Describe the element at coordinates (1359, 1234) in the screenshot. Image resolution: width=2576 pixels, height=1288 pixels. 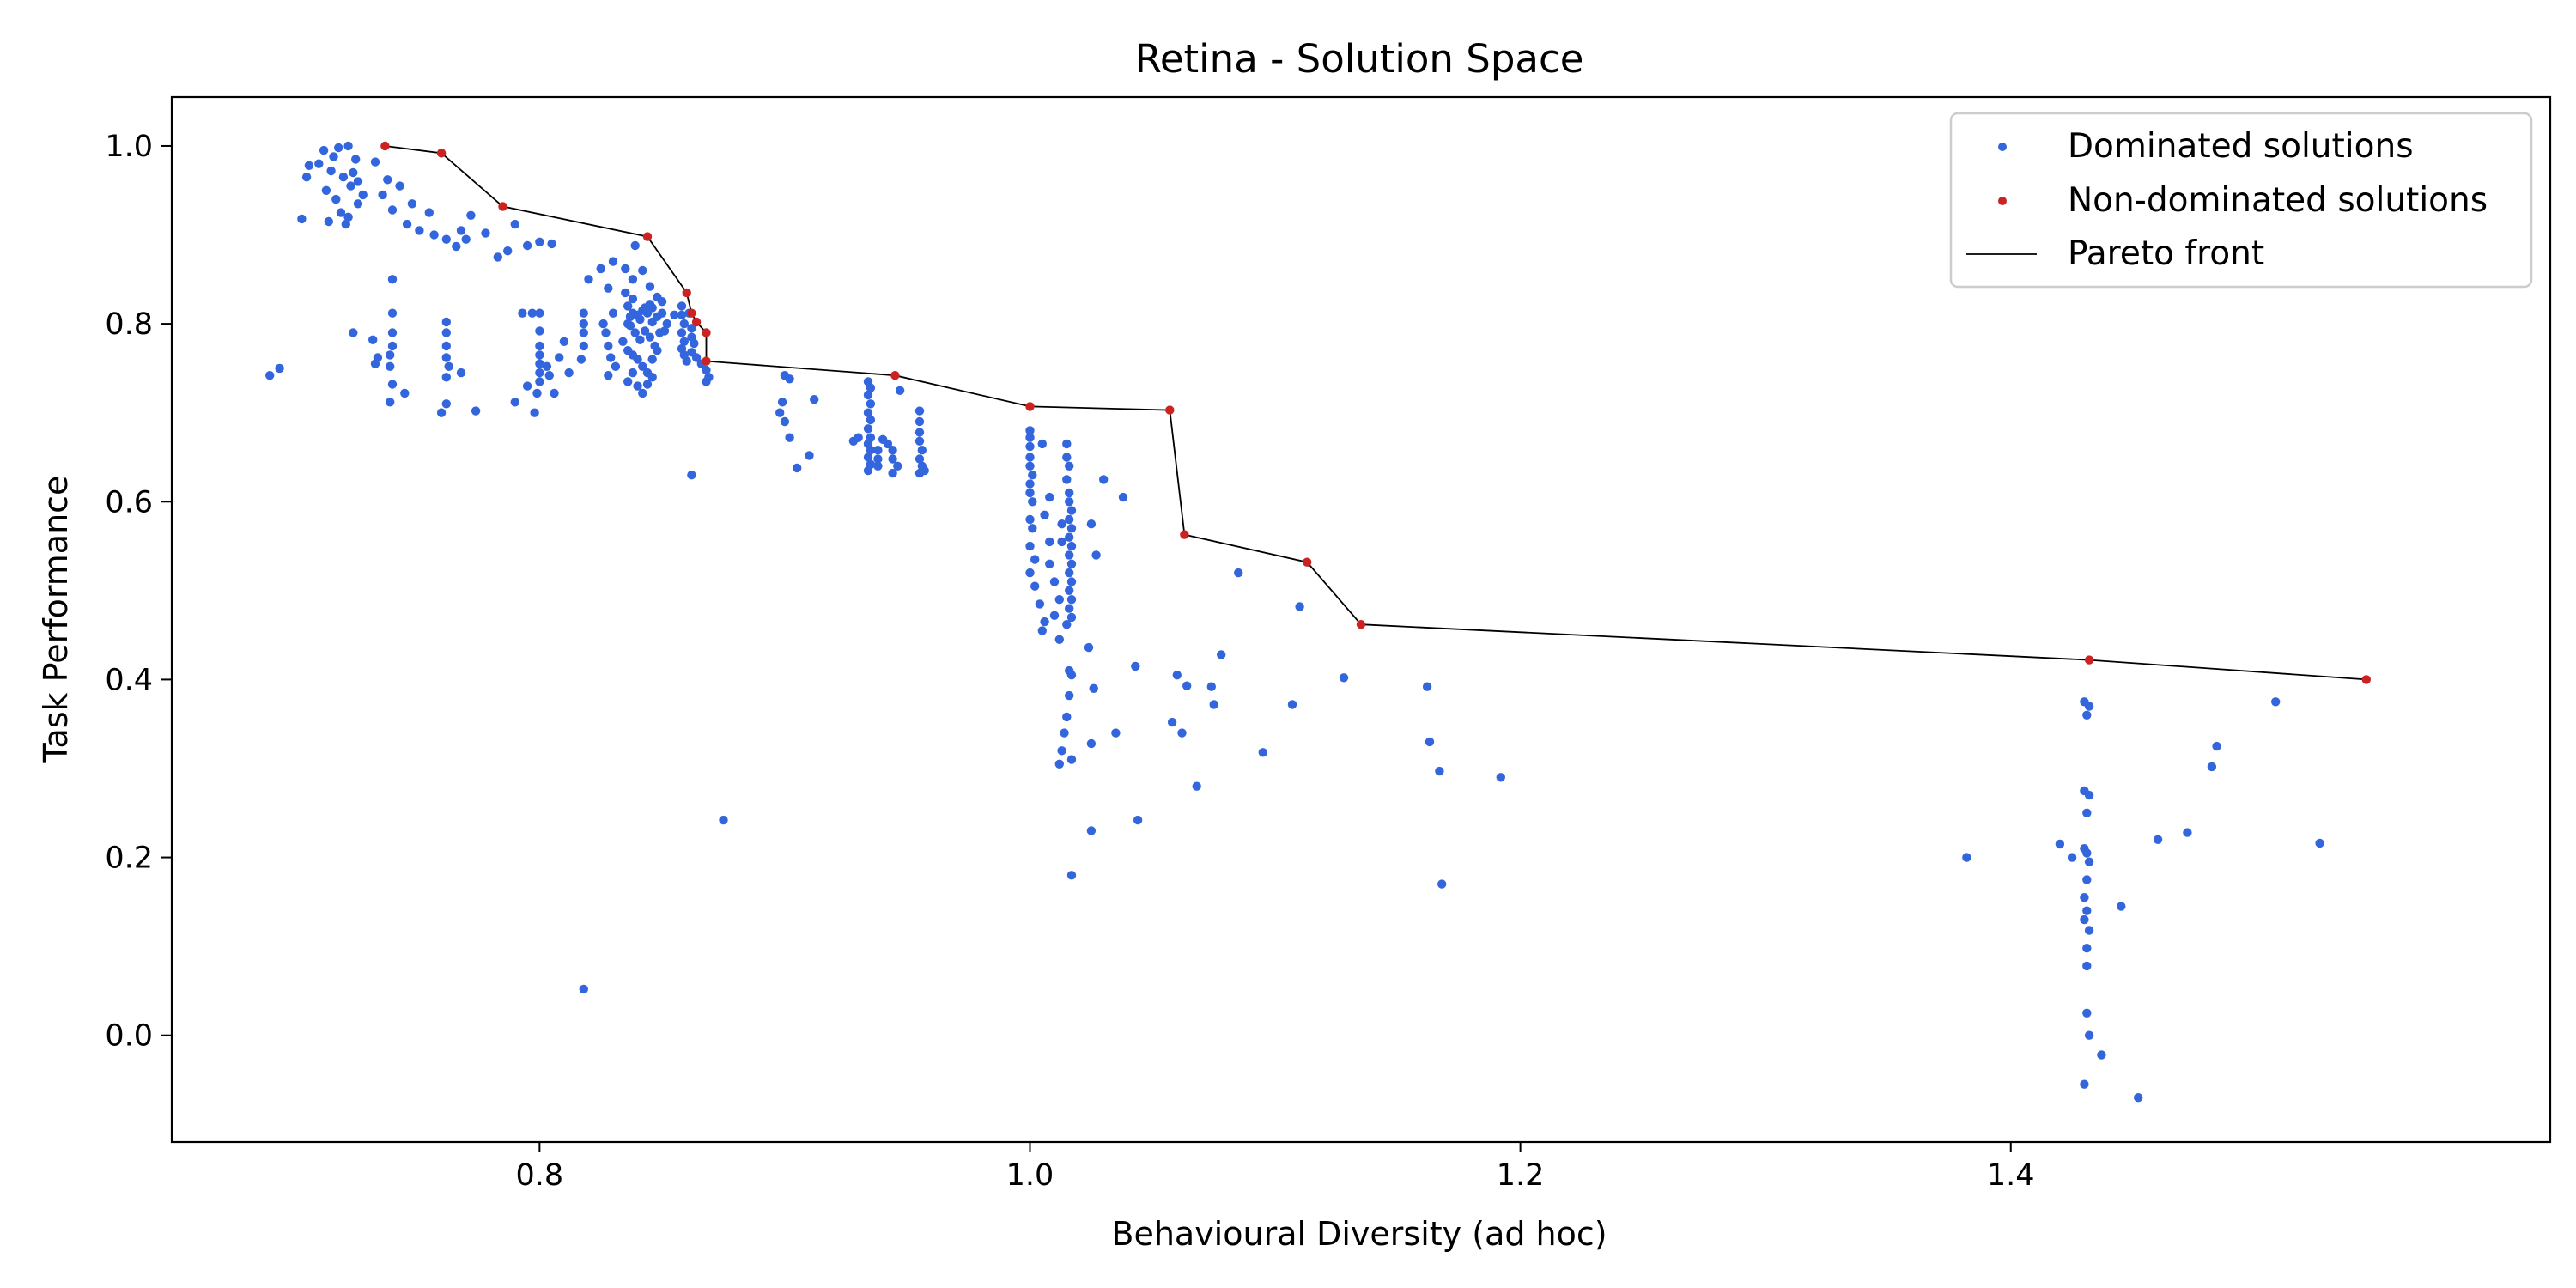
I see `x-axis-label: Behavioural Diversity (ad hoc)` at that location.